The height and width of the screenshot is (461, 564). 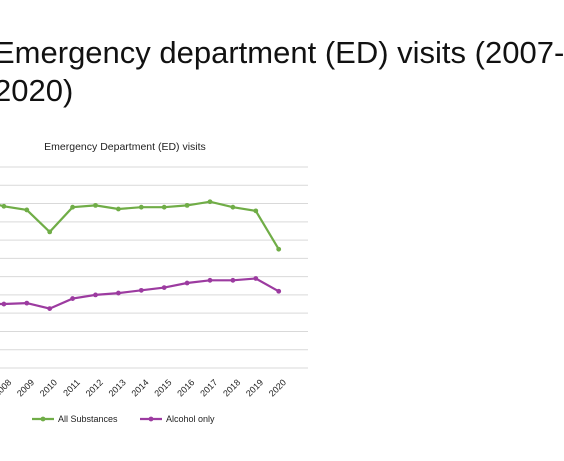 I want to click on x-tick-label: 2016, so click(x=185, y=387).